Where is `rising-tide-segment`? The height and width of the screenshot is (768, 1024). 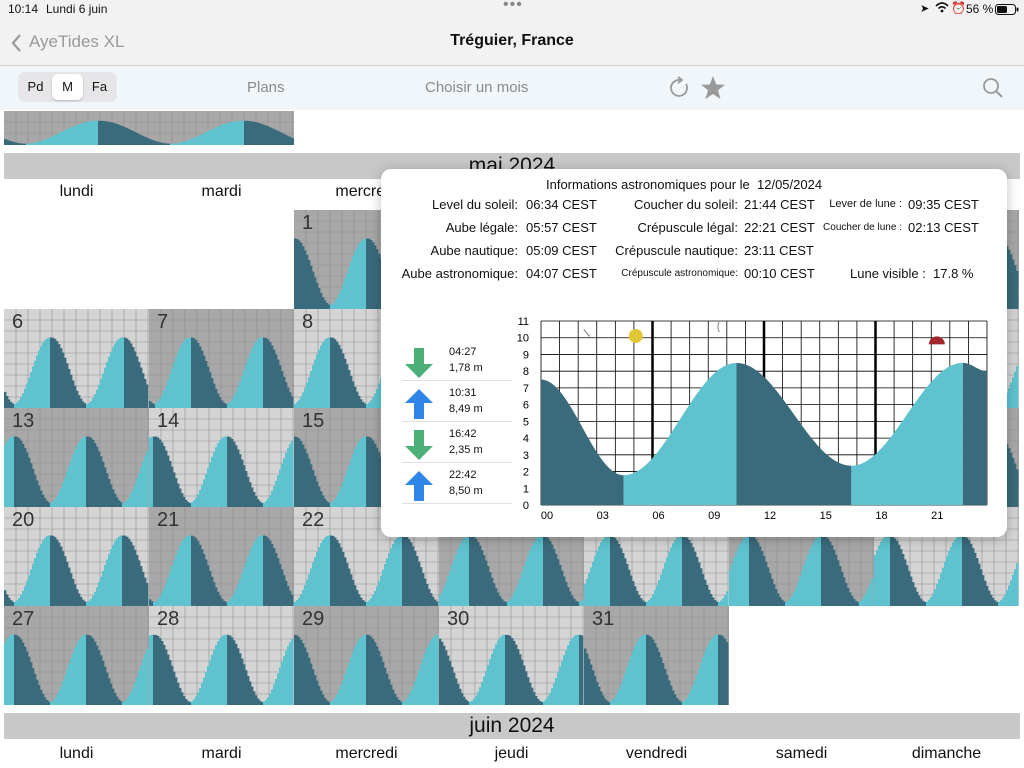 rising-tide-segment is located at coordinates (680, 433).